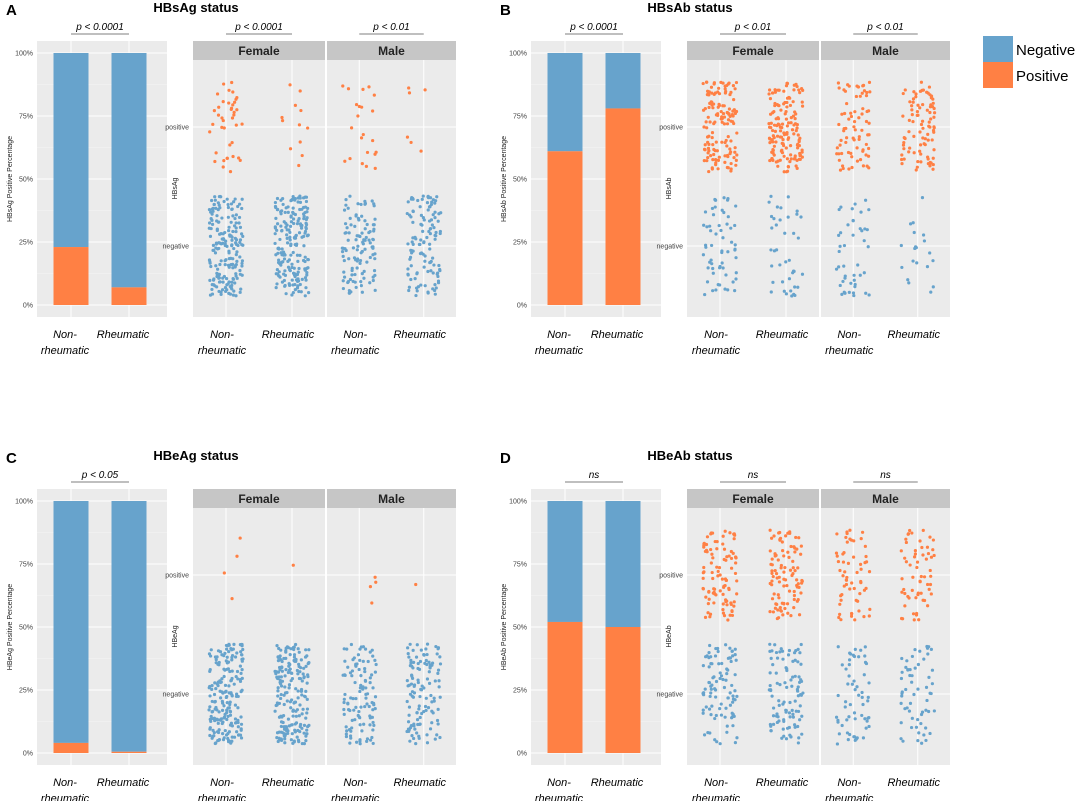  Describe the element at coordinates (998, 75) in the screenshot. I see `legend-swatch` at that location.